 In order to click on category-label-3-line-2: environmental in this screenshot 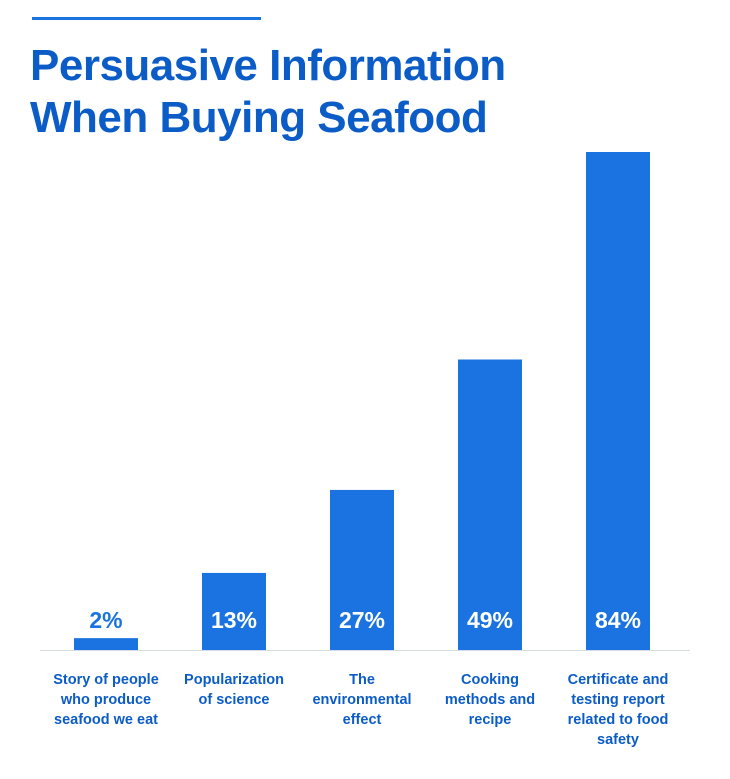, I will do `click(361, 700)`.